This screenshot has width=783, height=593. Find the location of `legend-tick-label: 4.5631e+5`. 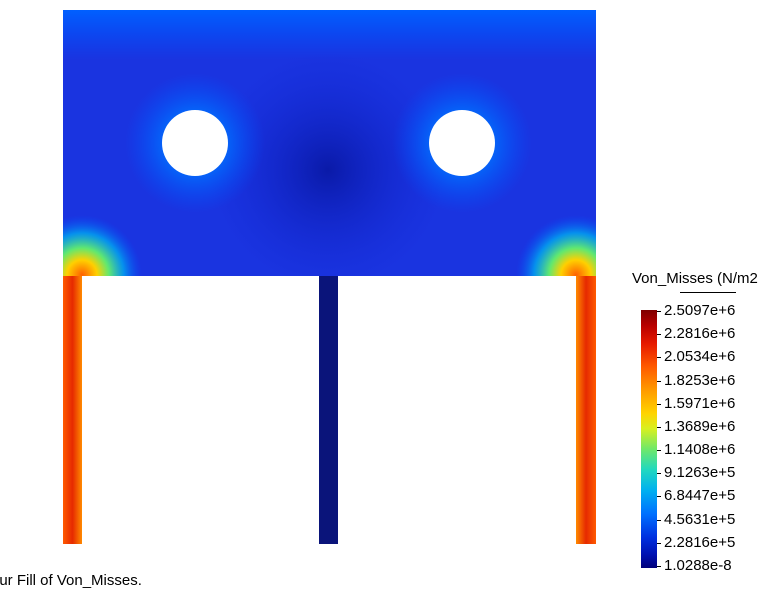

legend-tick-label: 4.5631e+5 is located at coordinates (700, 519).